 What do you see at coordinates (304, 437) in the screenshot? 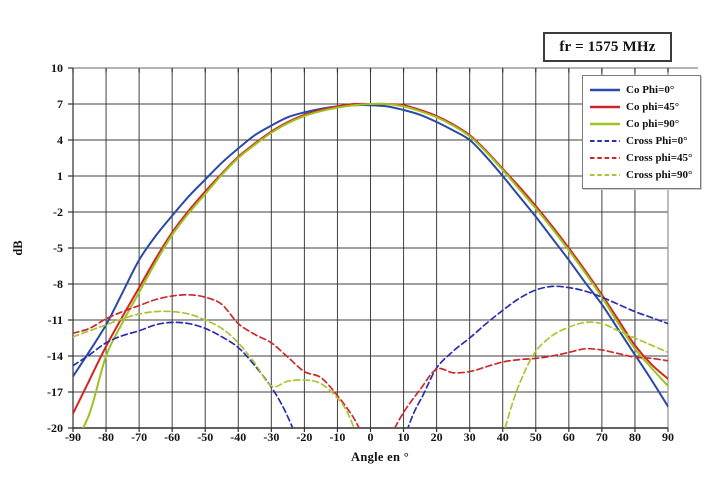
I see `x-tick-label: -20` at bounding box center [304, 437].